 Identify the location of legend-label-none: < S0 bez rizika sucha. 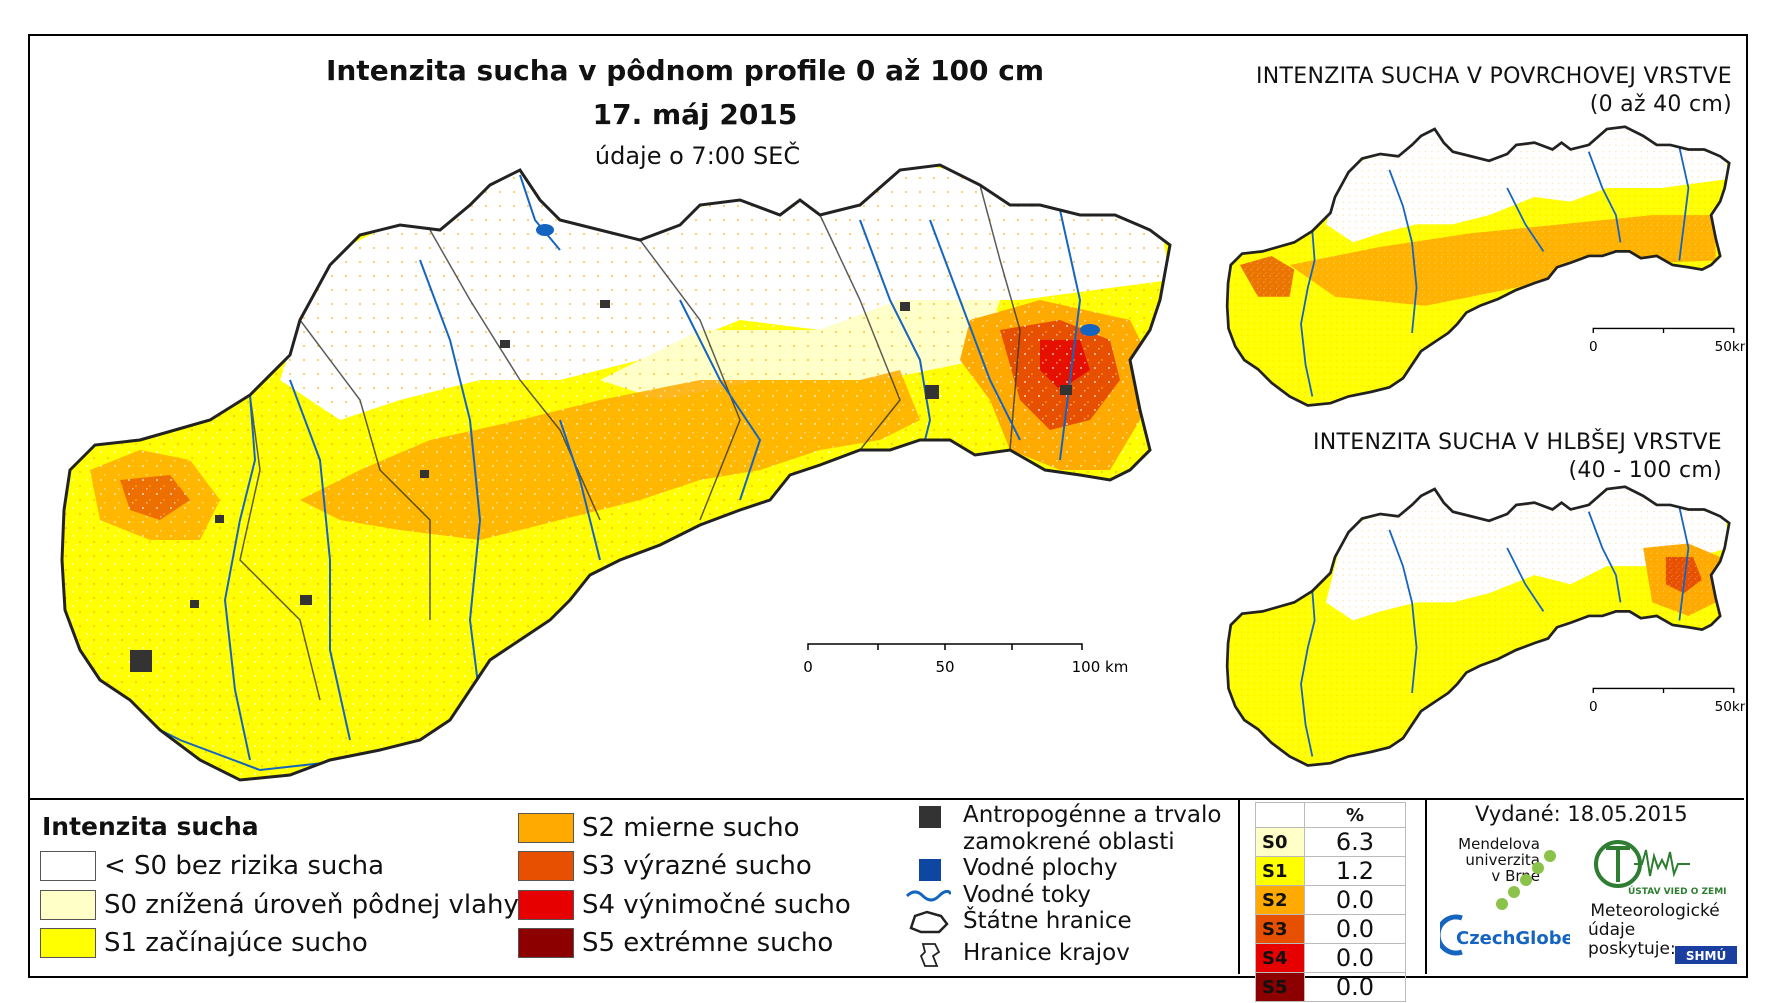
(244, 866).